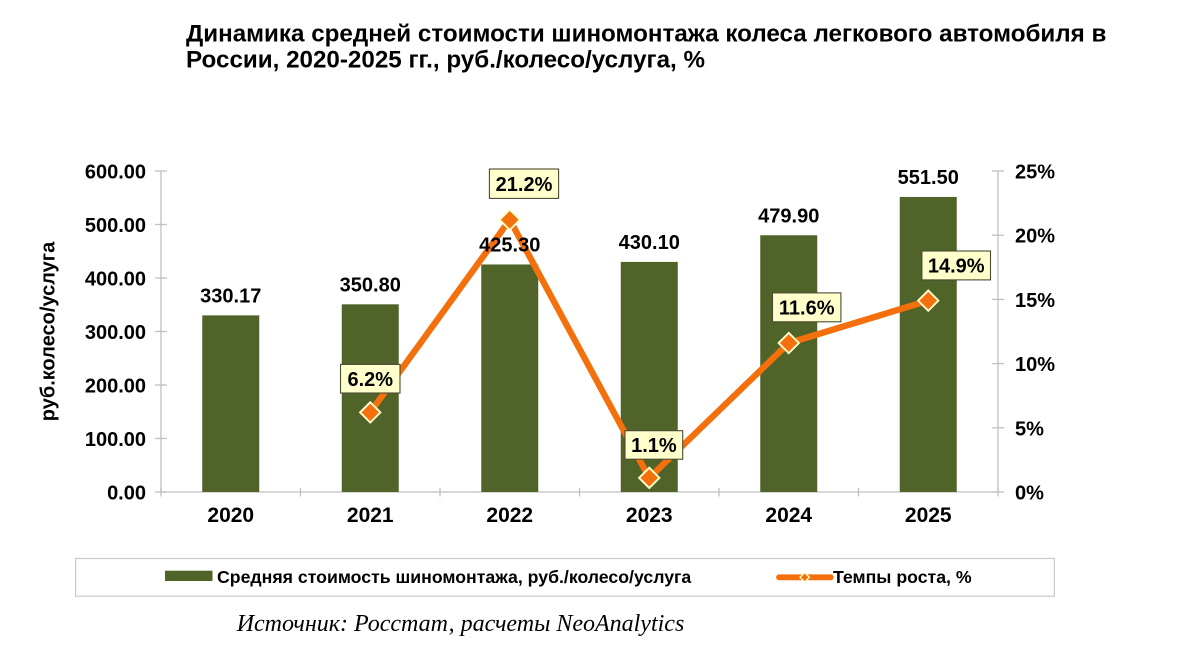  What do you see at coordinates (115, 387) in the screenshot?
I see `svg-text: 200.00` at bounding box center [115, 387].